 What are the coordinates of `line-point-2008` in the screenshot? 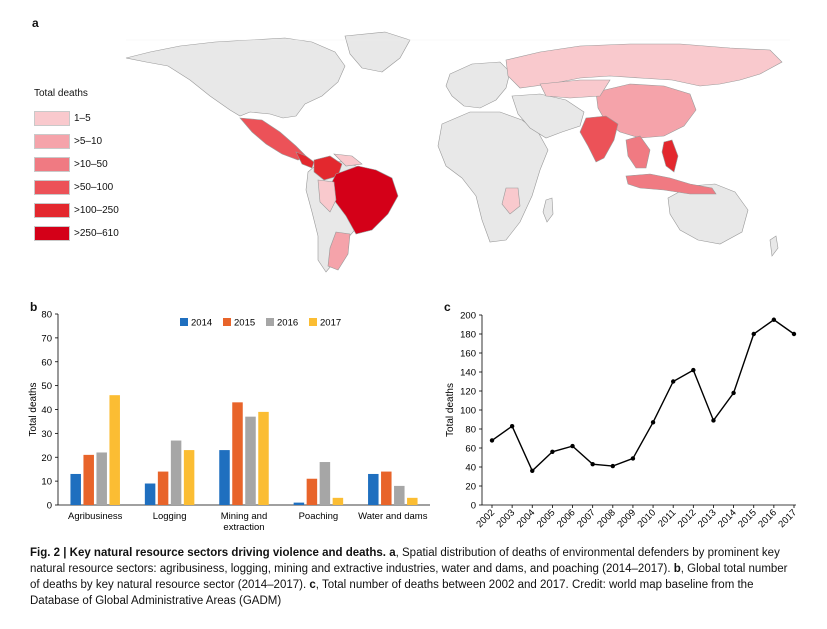 It's located at (612, 466).